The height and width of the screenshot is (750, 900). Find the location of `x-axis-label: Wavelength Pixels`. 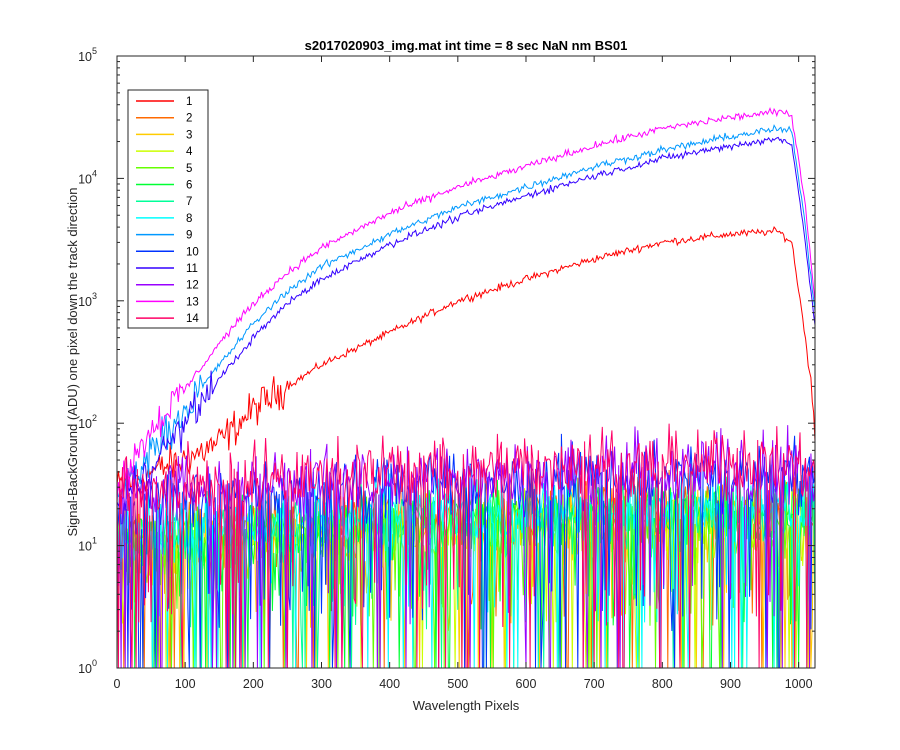

x-axis-label: Wavelength Pixels is located at coordinates (466, 705).